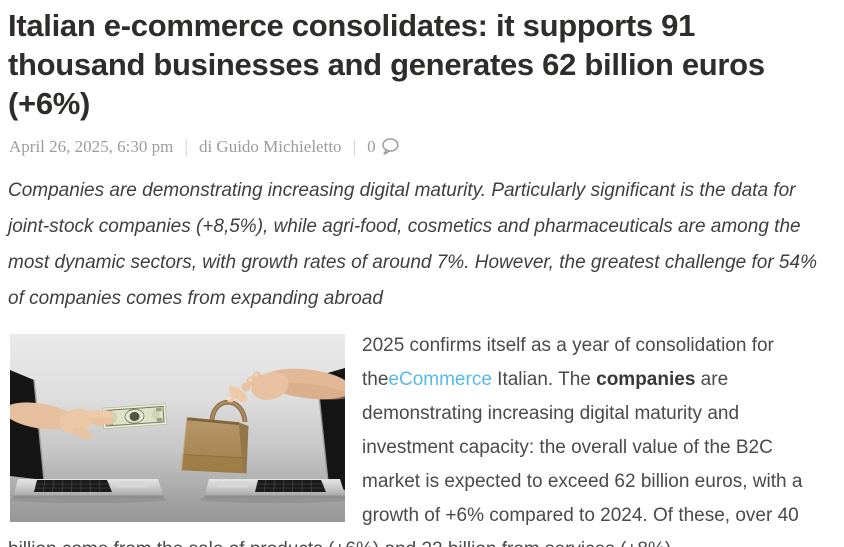 Image resolution: width=844 pixels, height=547 pixels. Describe the element at coordinates (544, 379) in the screenshot. I see `body-part2: Italian. The` at that location.